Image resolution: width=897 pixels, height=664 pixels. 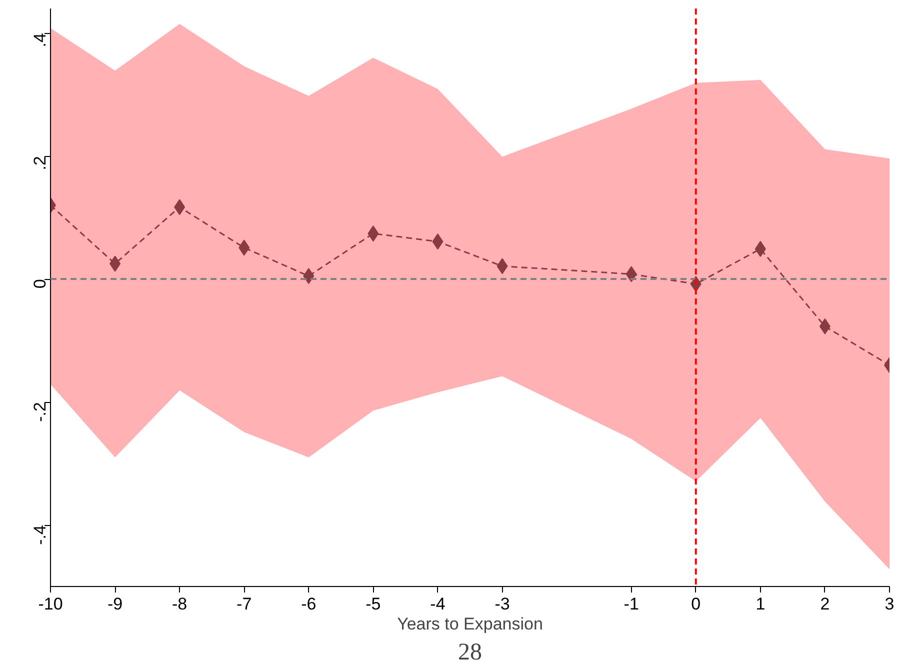 I want to click on x-tick-label: -1, so click(x=631, y=604).